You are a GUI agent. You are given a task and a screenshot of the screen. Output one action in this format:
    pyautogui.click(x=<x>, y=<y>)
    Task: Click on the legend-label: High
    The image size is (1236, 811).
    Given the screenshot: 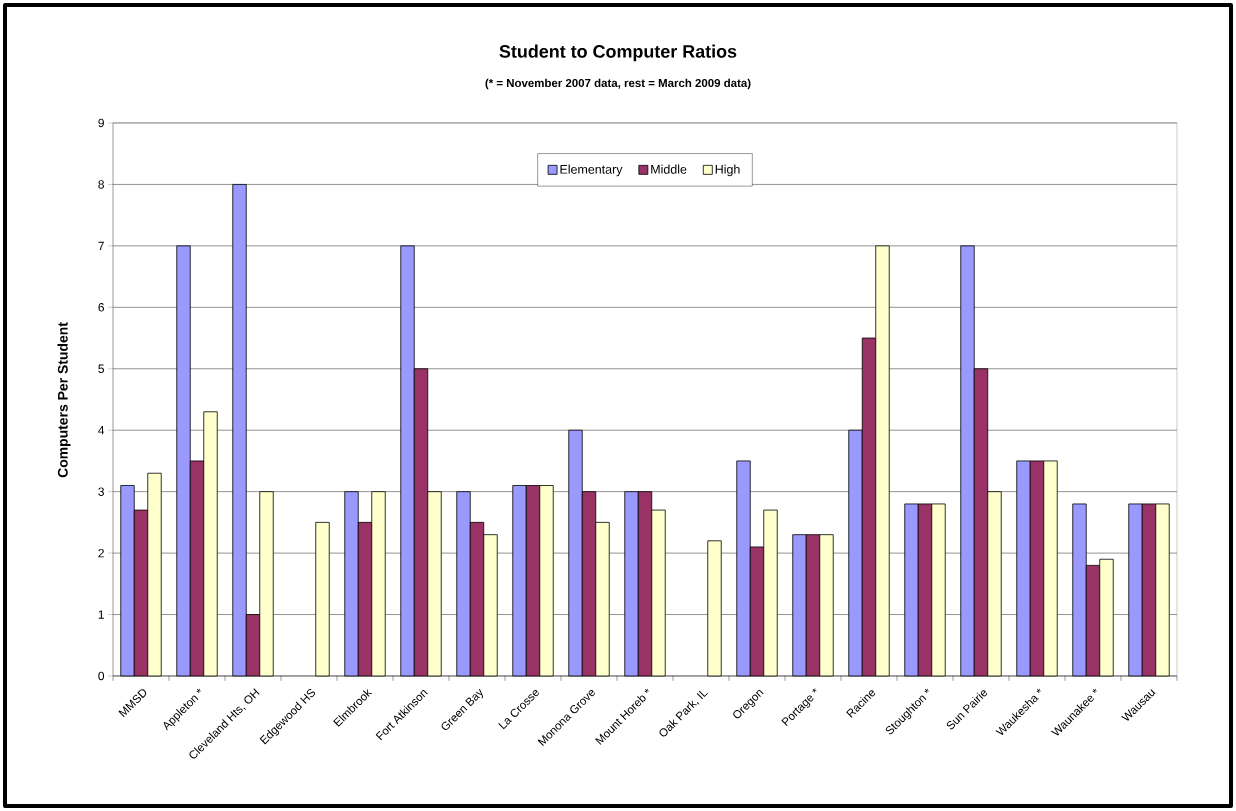 What is the action you would take?
    pyautogui.click(x=727, y=170)
    